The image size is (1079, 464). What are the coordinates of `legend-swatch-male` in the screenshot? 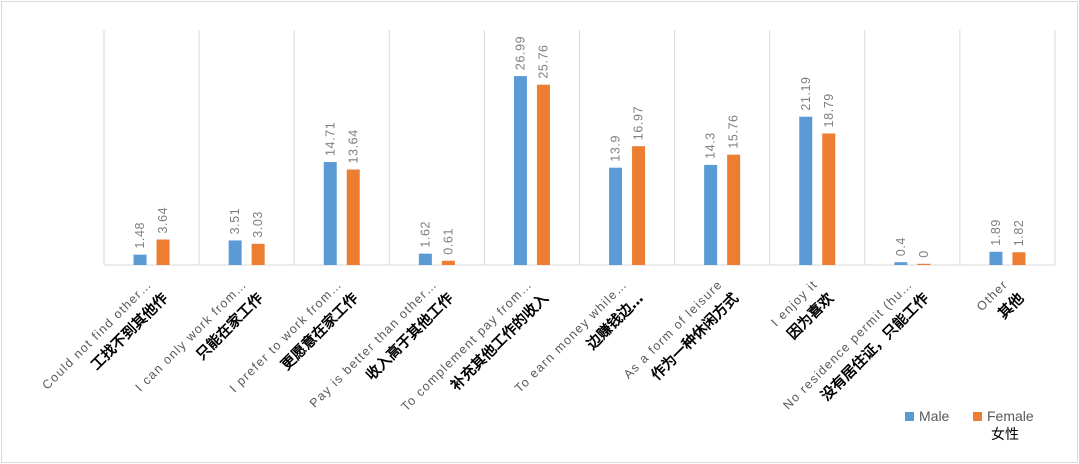 It's located at (909, 416).